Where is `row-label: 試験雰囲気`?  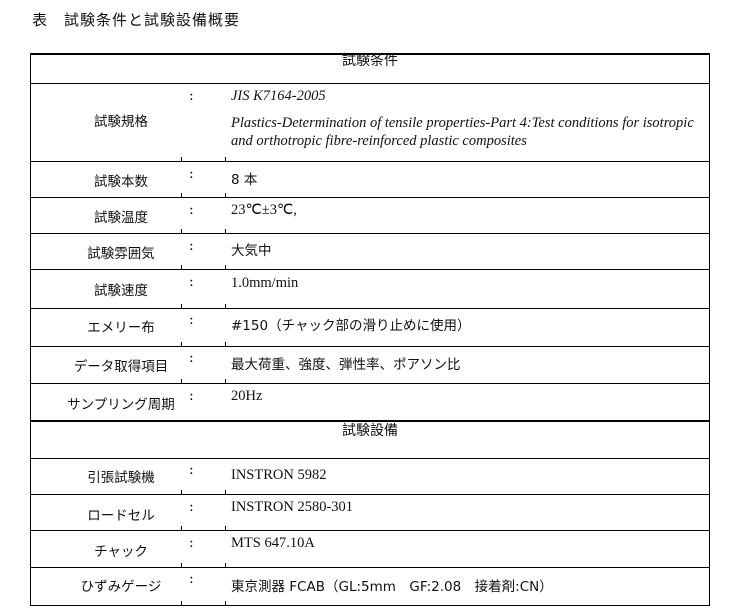
row-label: 試験雰囲気 is located at coordinates (121, 254).